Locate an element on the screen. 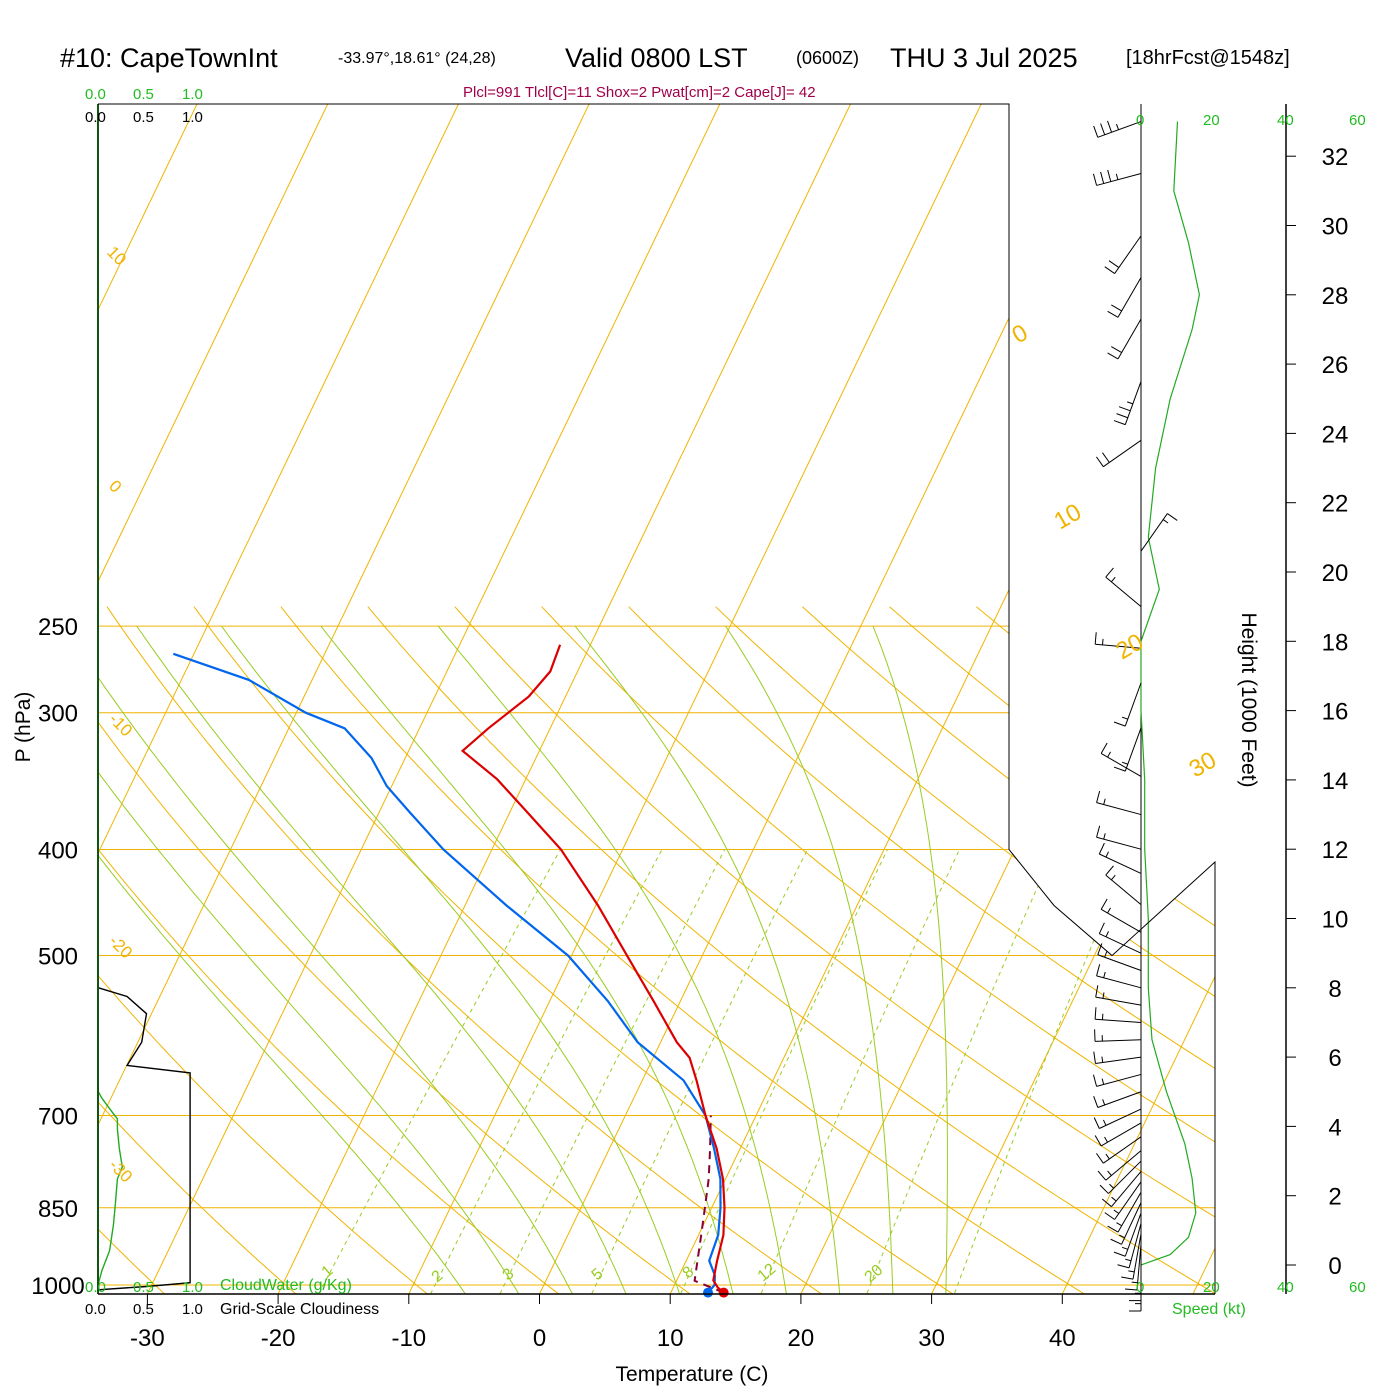 The height and width of the screenshot is (1400, 1400). temperature-tick-label: -10 is located at coordinates (408, 1338).